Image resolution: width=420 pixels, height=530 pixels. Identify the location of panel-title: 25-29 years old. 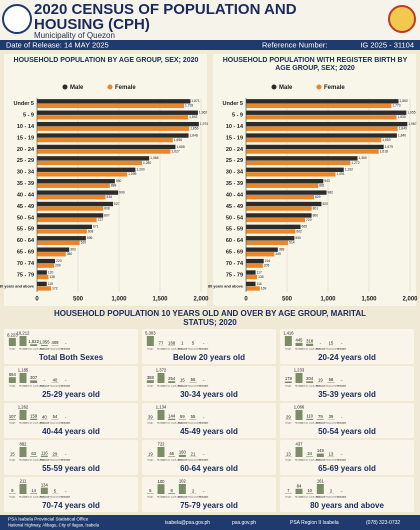
(71, 394).